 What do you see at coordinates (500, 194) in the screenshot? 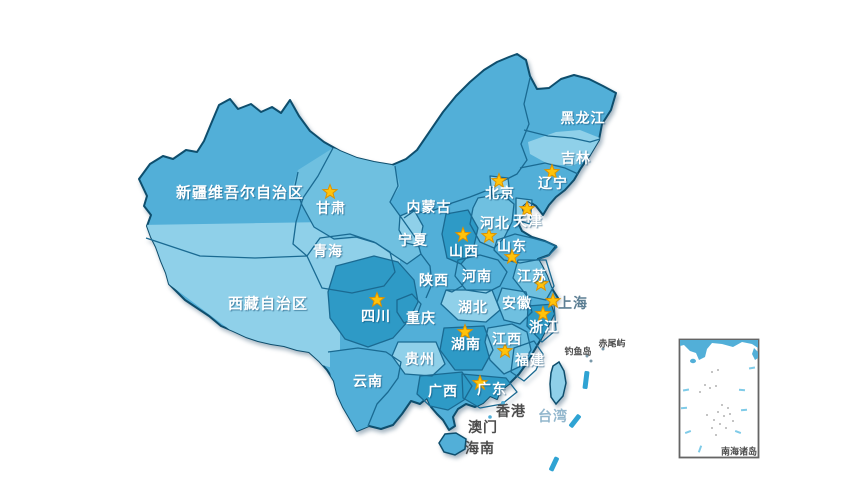
I see `province-label-beijing: 北京` at bounding box center [500, 194].